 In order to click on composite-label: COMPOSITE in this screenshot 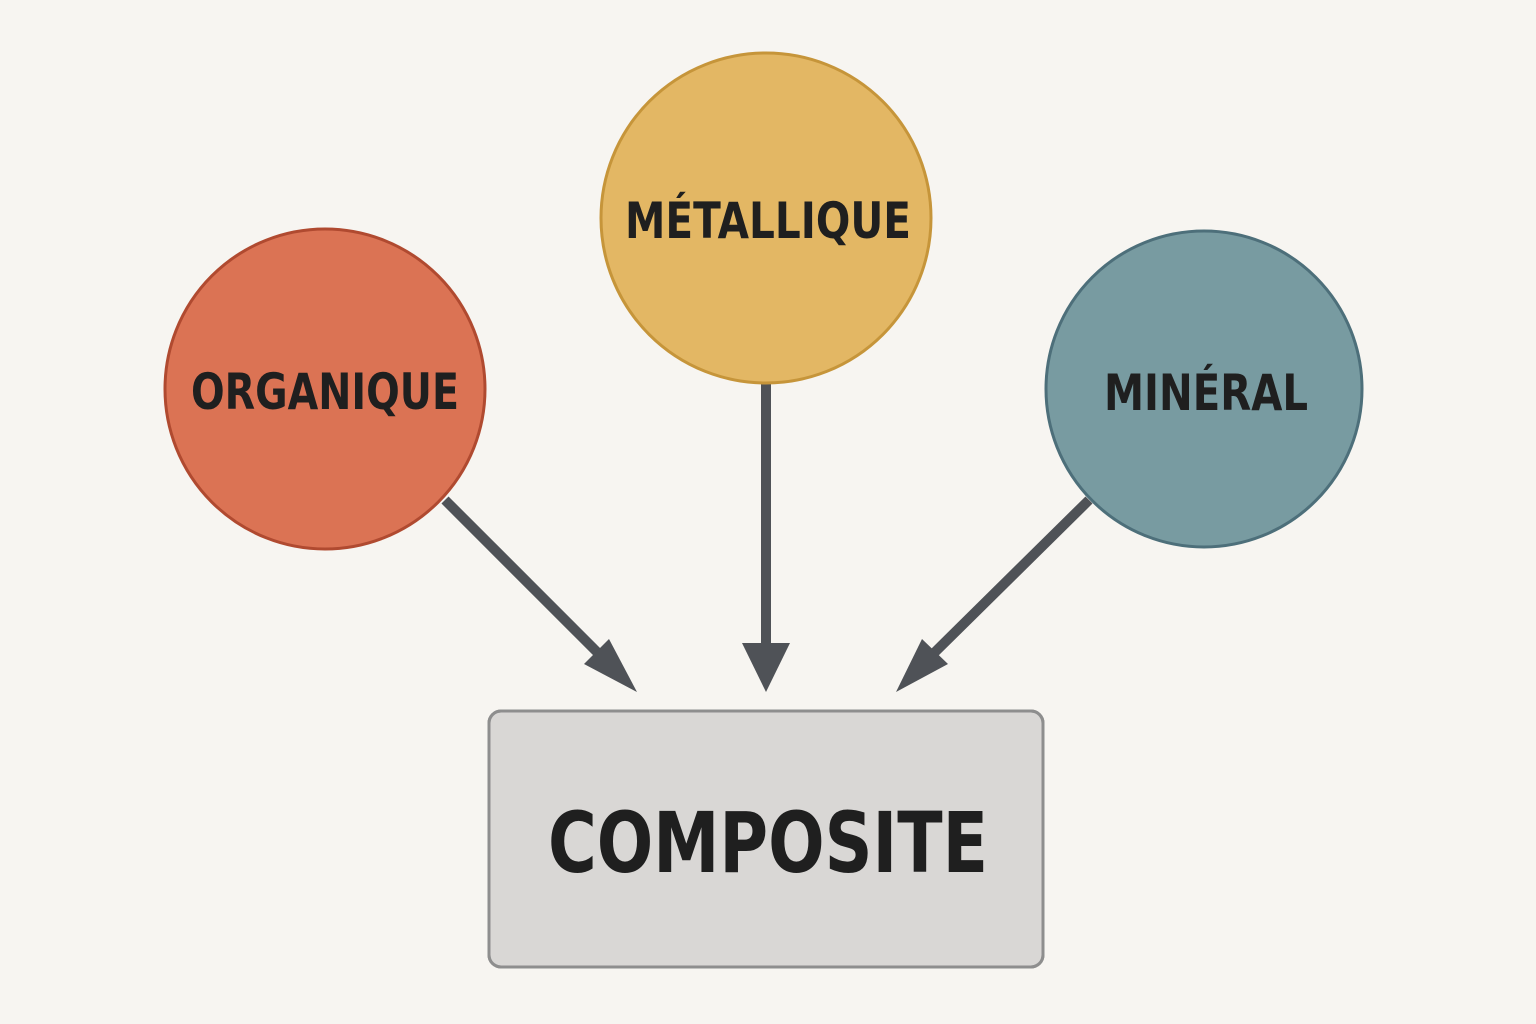, I will do `click(768, 843)`.